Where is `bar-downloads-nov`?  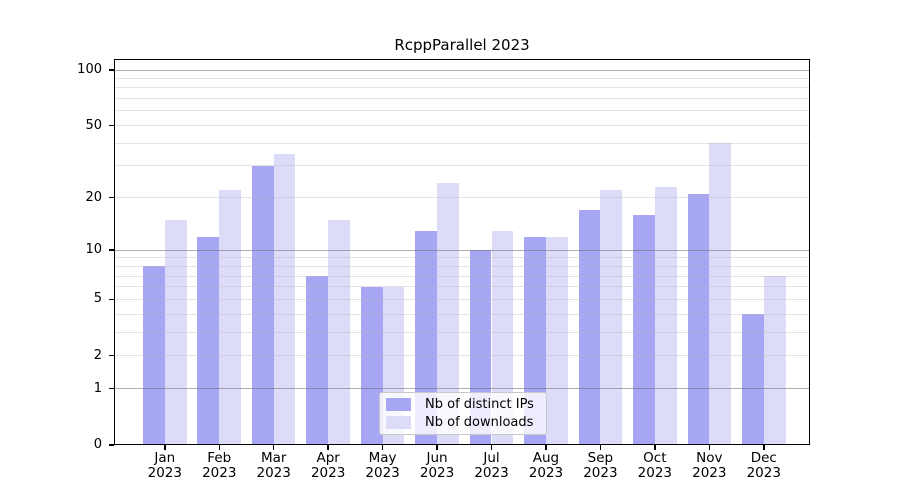
bar-downloads-nov is located at coordinates (720, 294).